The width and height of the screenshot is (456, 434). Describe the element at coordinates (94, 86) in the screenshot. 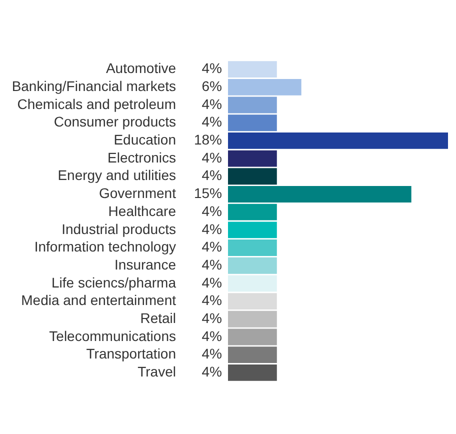

I see `y-tick-label: Banking/Financial markets` at that location.